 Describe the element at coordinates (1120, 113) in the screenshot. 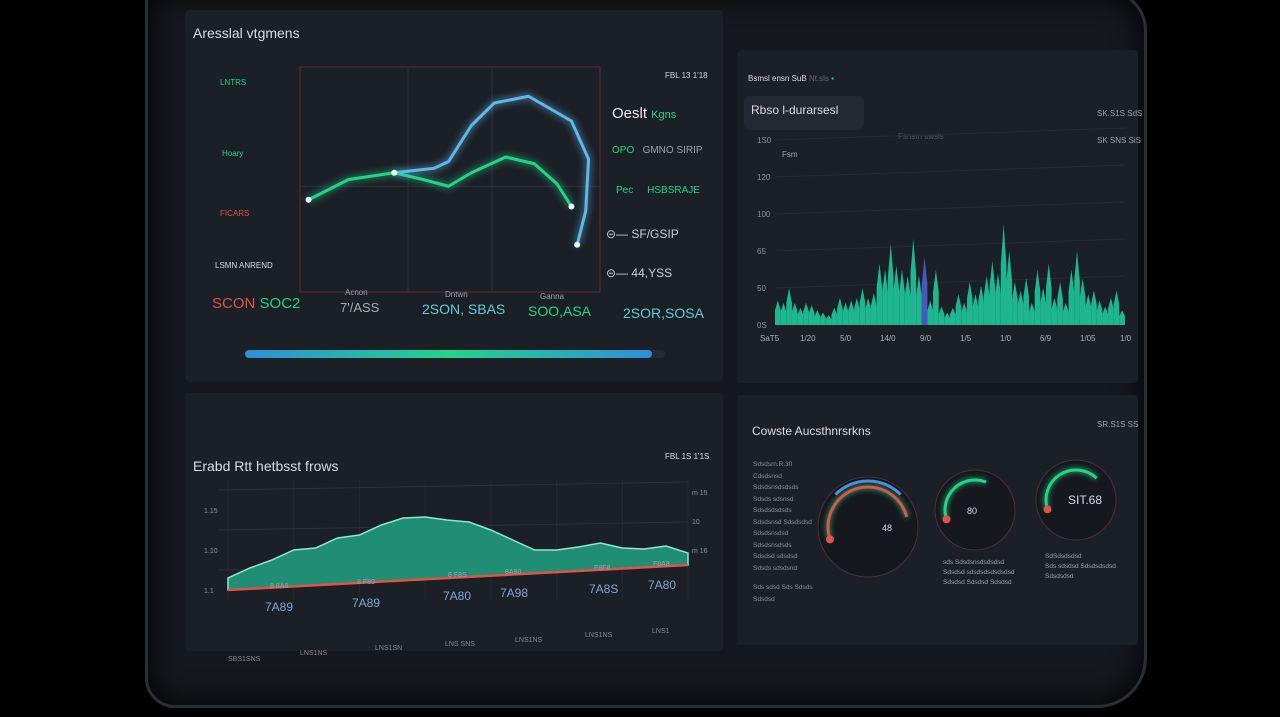

I see `corner-label: SK.S1S SdS` at that location.